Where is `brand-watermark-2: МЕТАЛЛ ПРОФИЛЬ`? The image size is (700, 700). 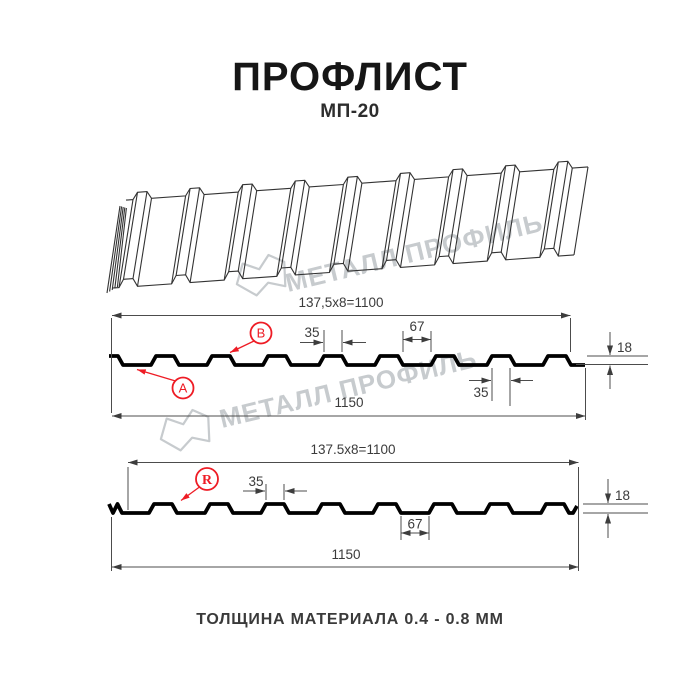 brand-watermark-2: МЕТАЛЛ ПРОФИЛЬ is located at coordinates (319, 397).